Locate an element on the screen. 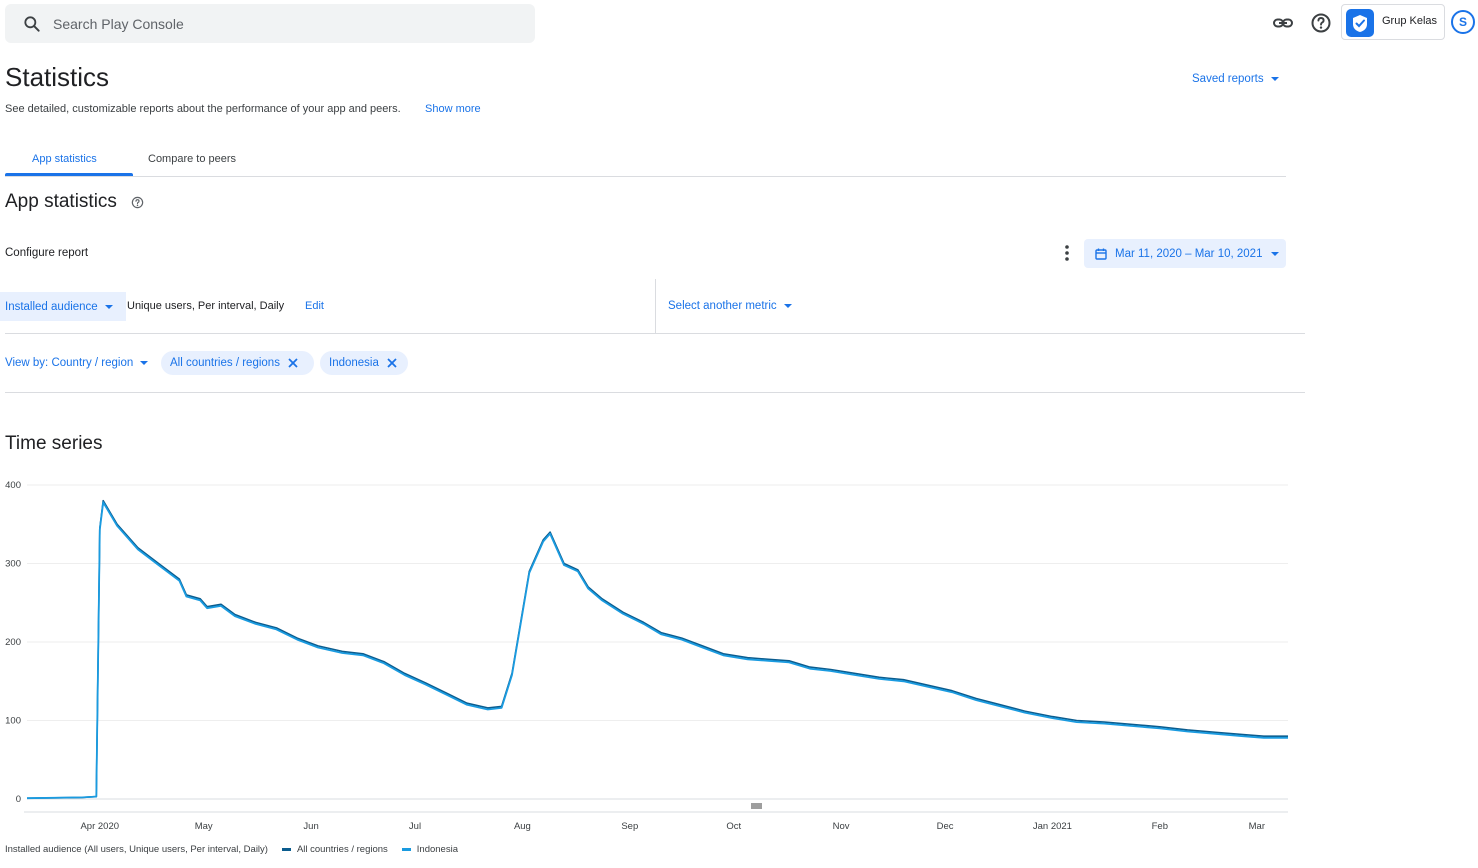 This screenshot has height=868, width=1478. x-tick-label: Nov is located at coordinates (841, 826).